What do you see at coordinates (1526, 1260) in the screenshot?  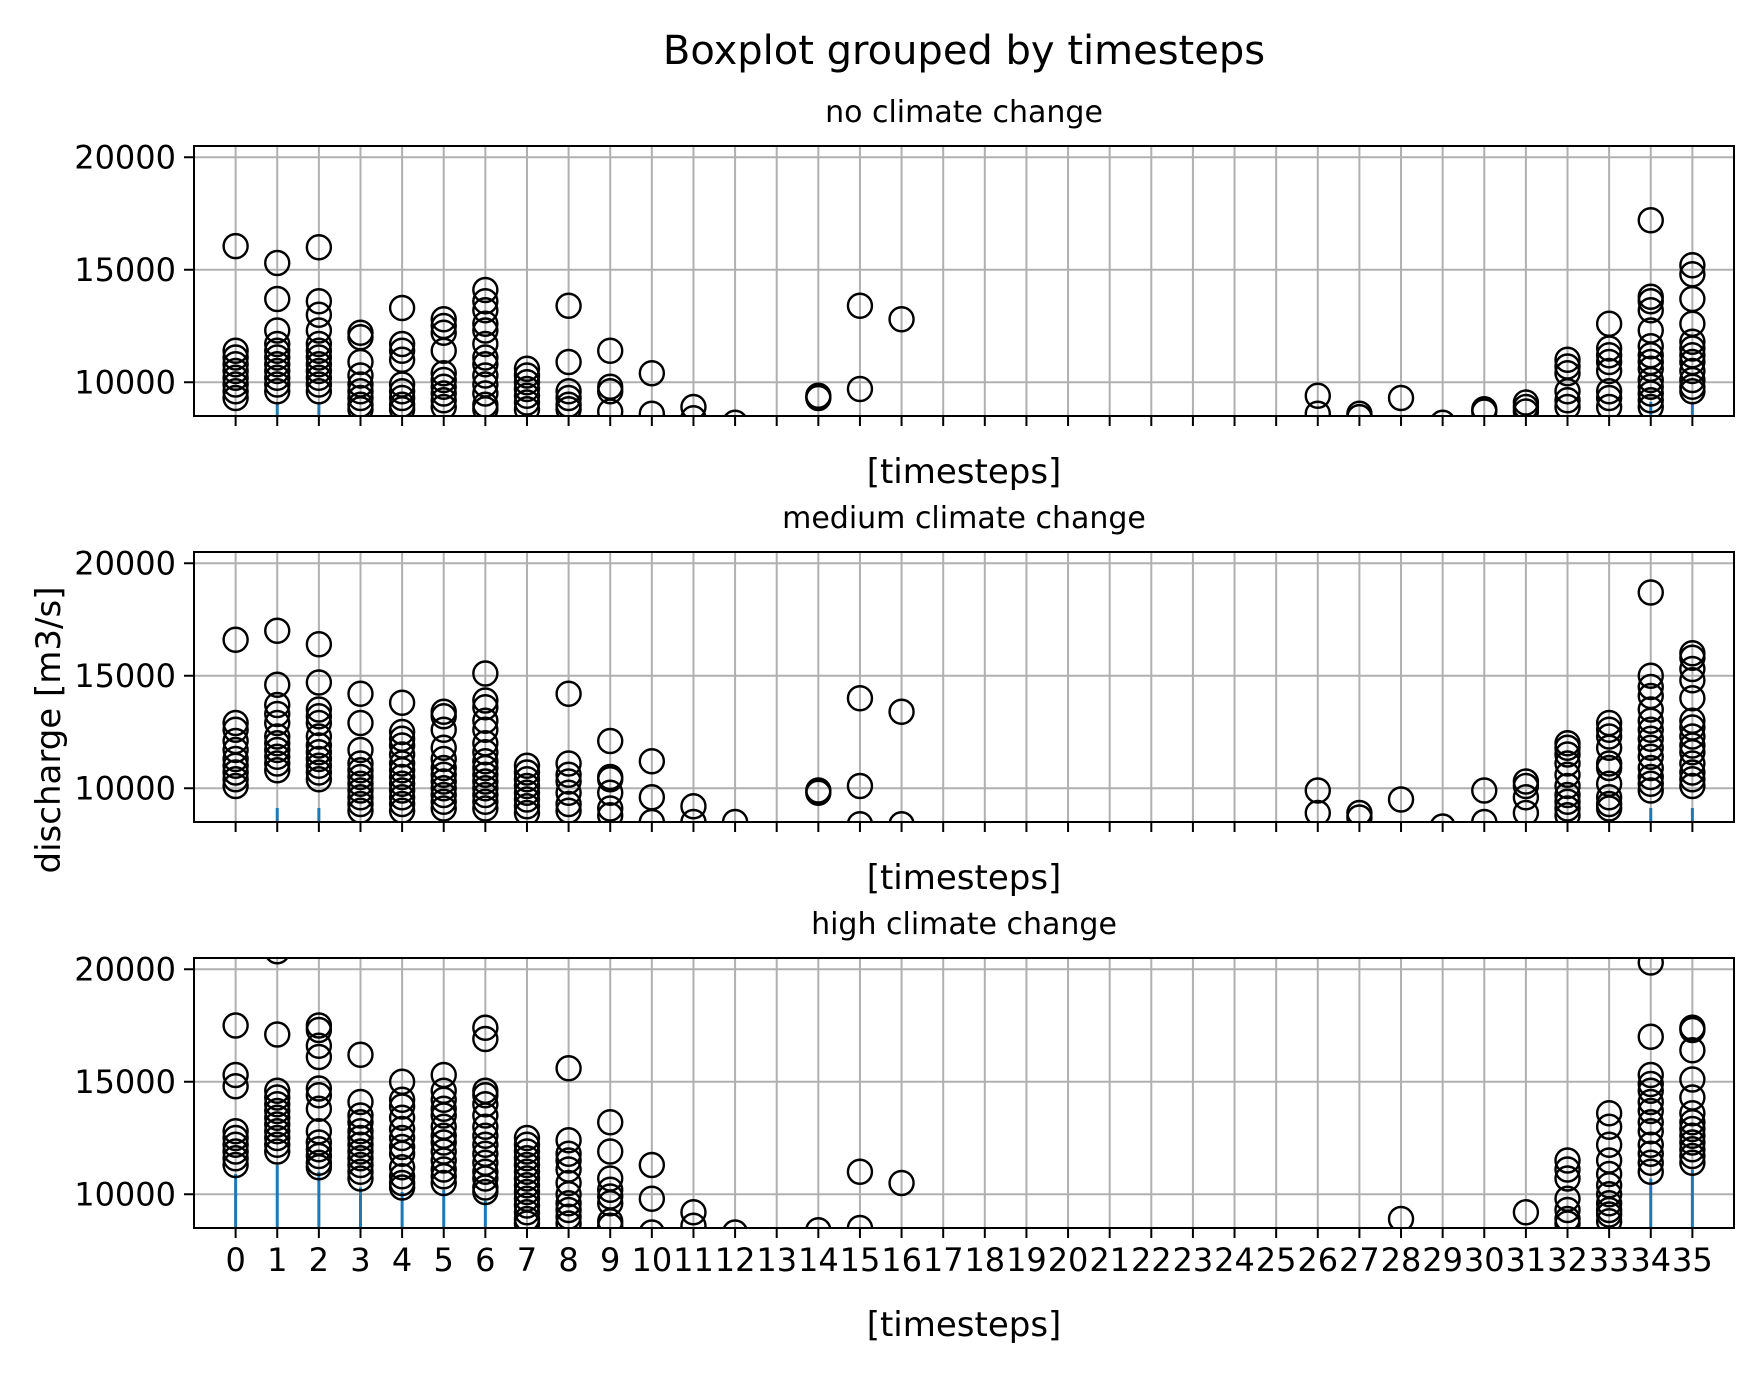 I see `x-tick-label: 31` at bounding box center [1526, 1260].